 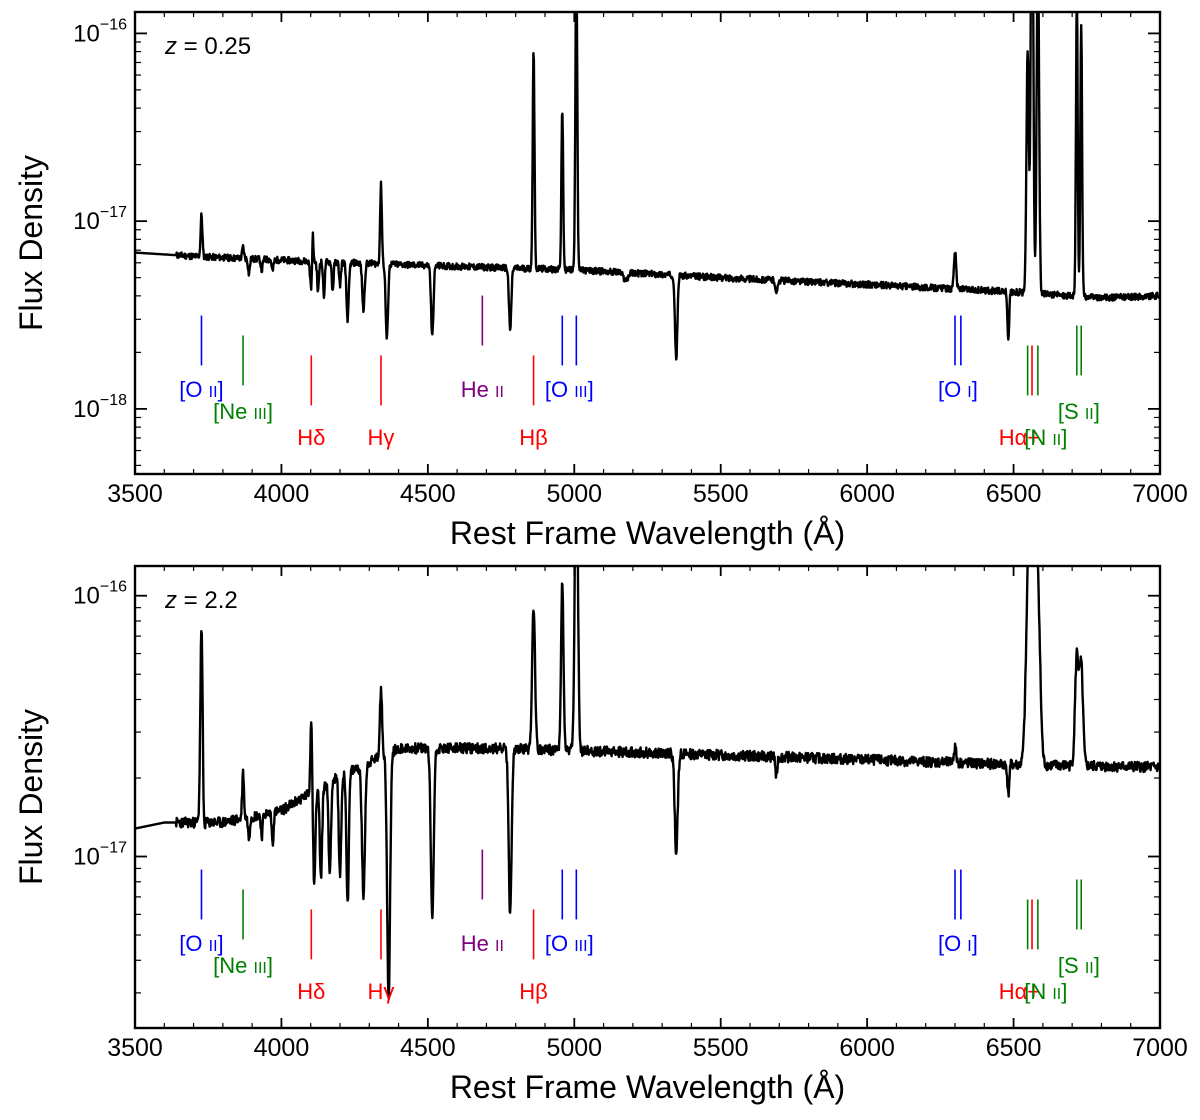 What do you see at coordinates (207, 46) in the screenshot?
I see `redshift-annotation: z = 0.25` at bounding box center [207, 46].